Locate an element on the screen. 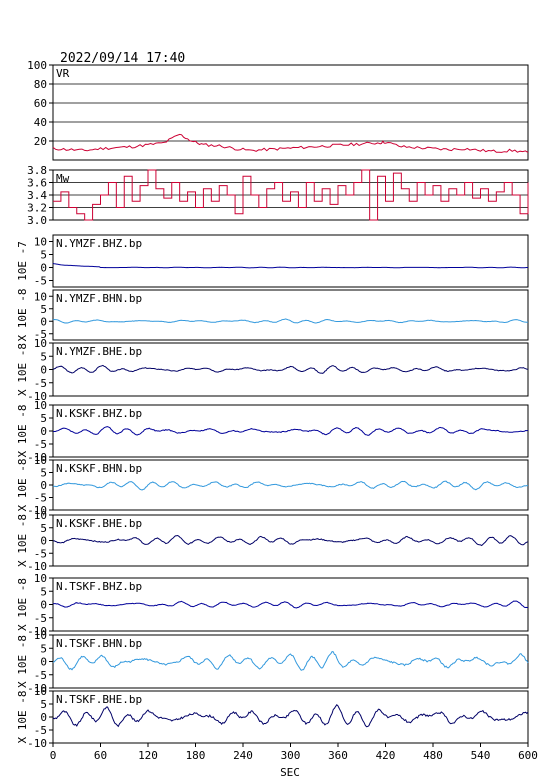 The width and height of the screenshot is (554, 781). panel-label: N.KSKF.BHZ.bp is located at coordinates (99, 413).